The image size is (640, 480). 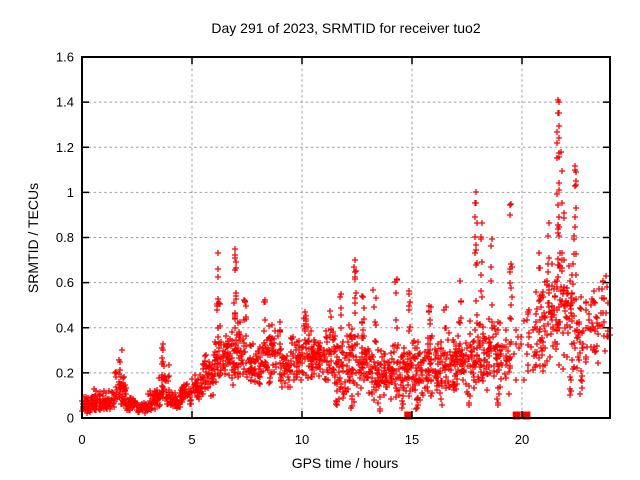 What do you see at coordinates (65, 147) in the screenshot?
I see `y-tick-label: 1.2` at bounding box center [65, 147].